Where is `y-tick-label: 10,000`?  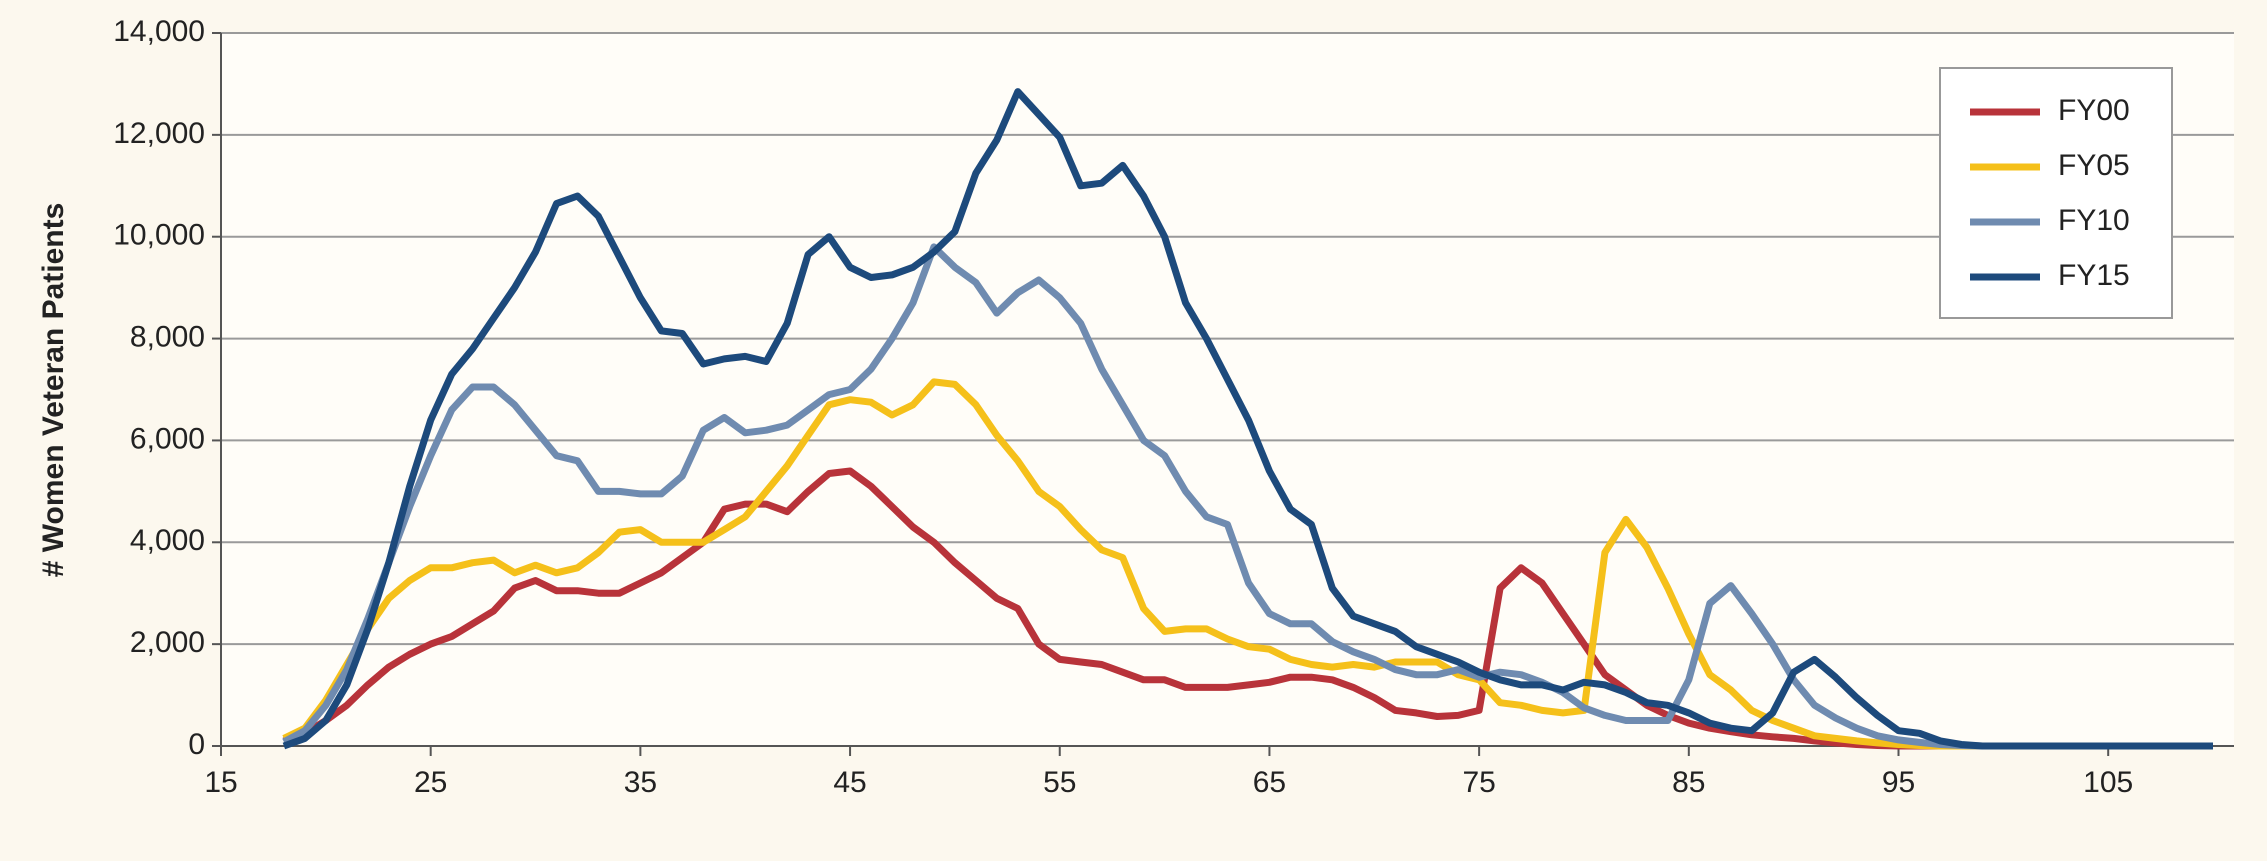
y-tick-label: 10,000 is located at coordinates (159, 235).